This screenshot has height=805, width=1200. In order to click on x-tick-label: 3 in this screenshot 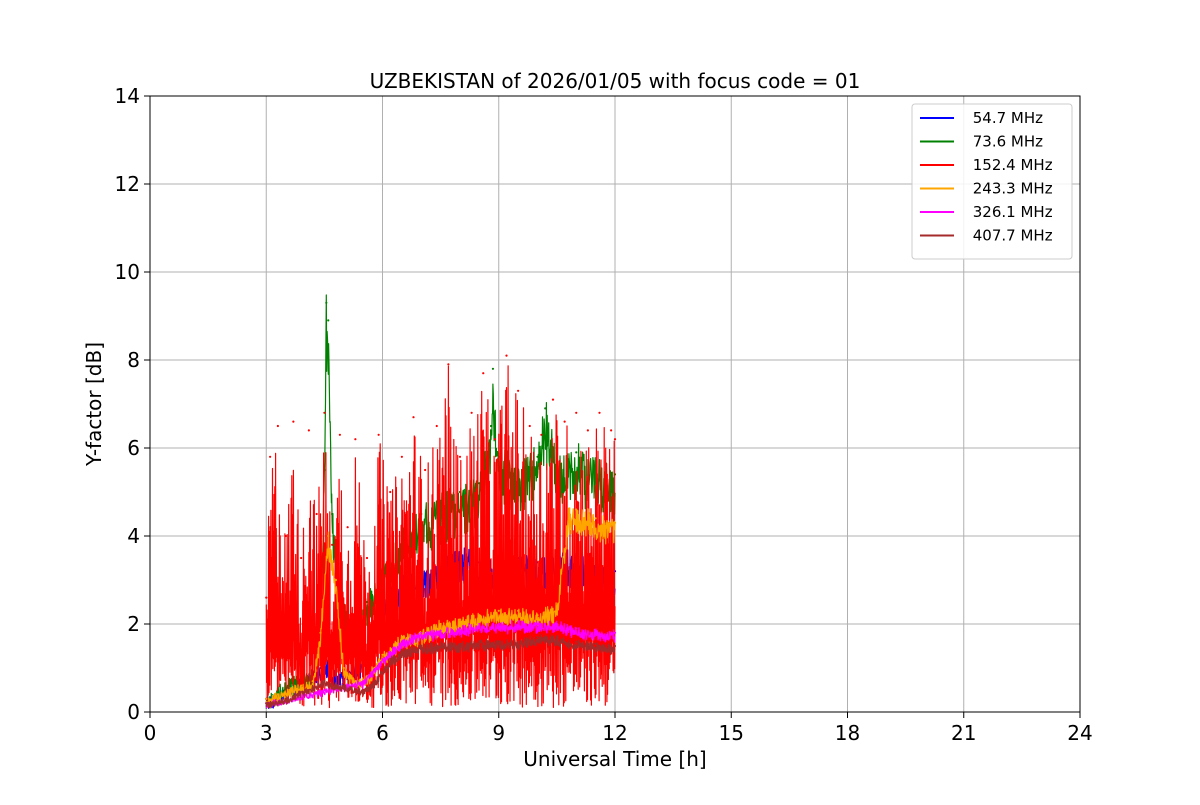, I will do `click(266, 733)`.